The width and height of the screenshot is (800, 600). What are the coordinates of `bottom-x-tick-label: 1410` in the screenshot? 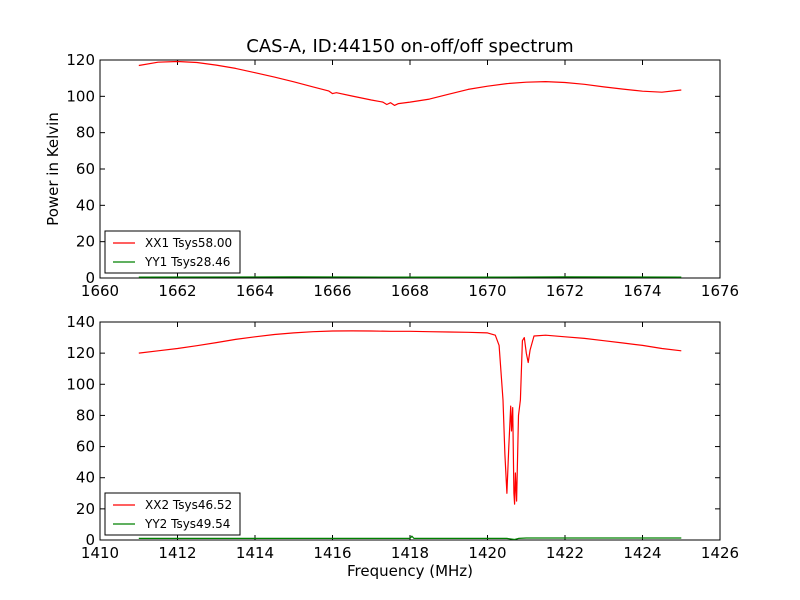 It's located at (100, 553).